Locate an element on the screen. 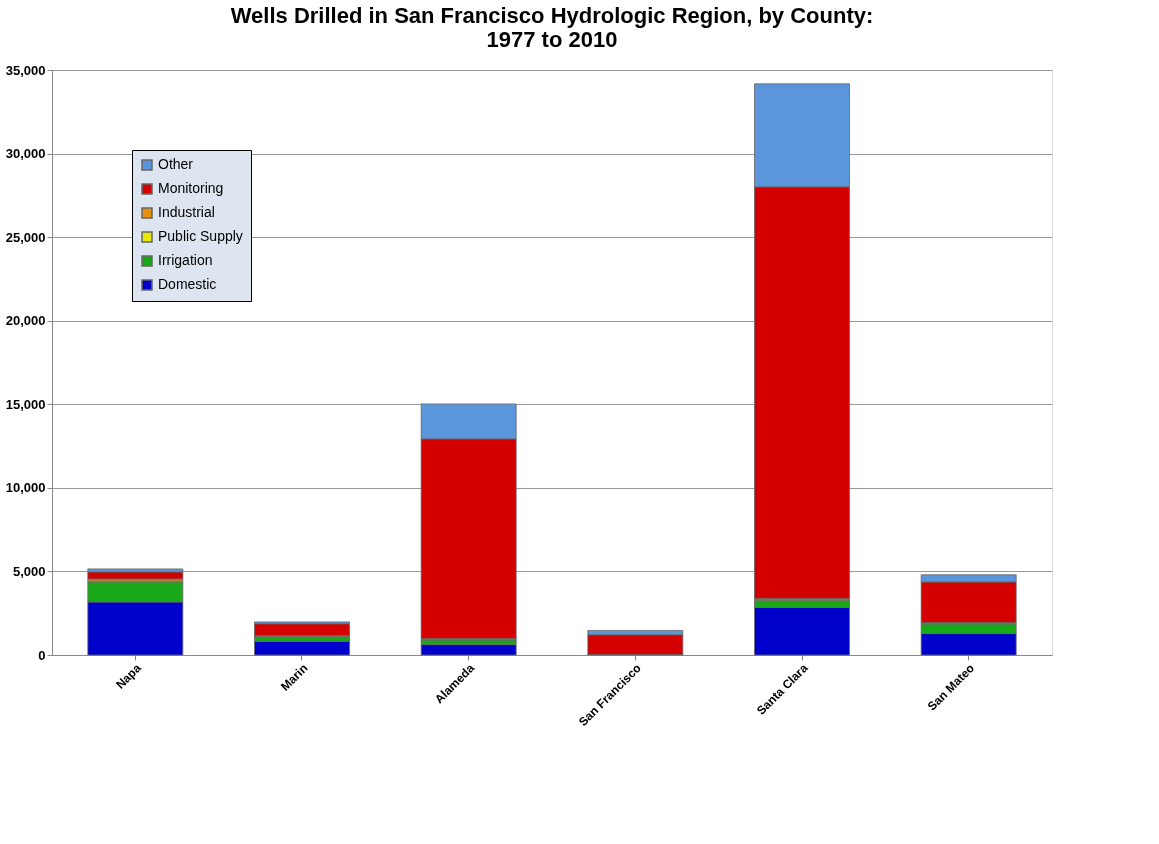 The height and width of the screenshot is (844, 1159). legend-label: Irrigation is located at coordinates (185, 260).